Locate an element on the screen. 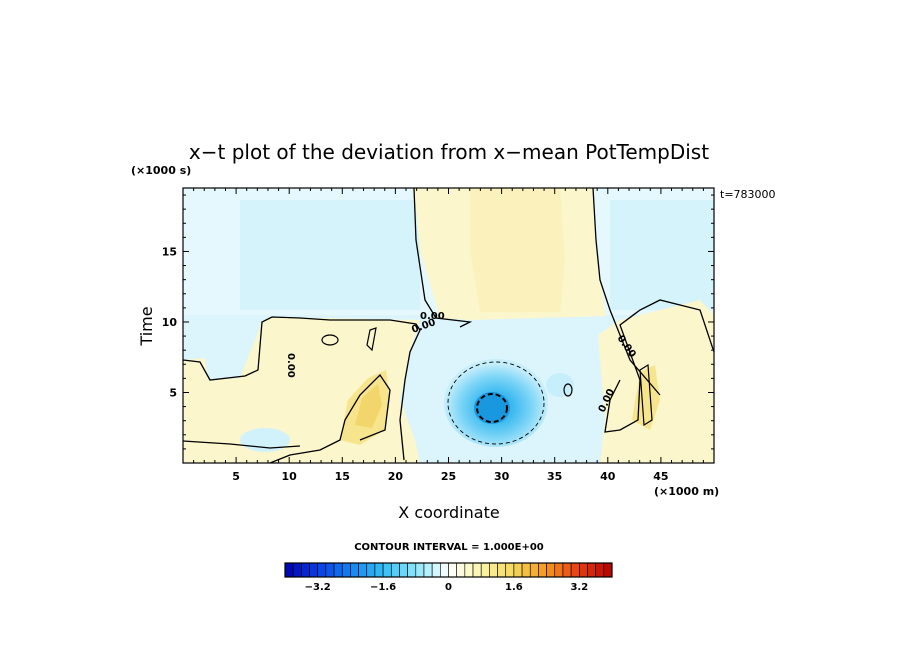 Image resolution: width=904 pixels, height=654 pixels. x-tick-label: 20 is located at coordinates (396, 476).